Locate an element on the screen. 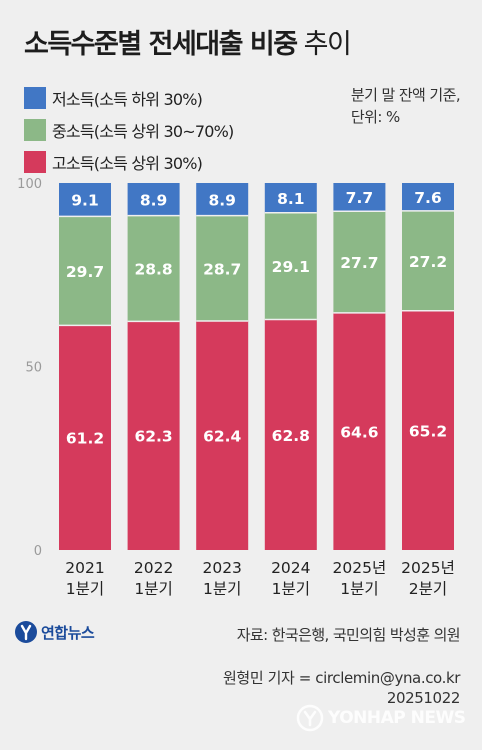 Image resolution: width=482 pixels, height=750 pixels. data-label-low: 7.6 is located at coordinates (427, 198).